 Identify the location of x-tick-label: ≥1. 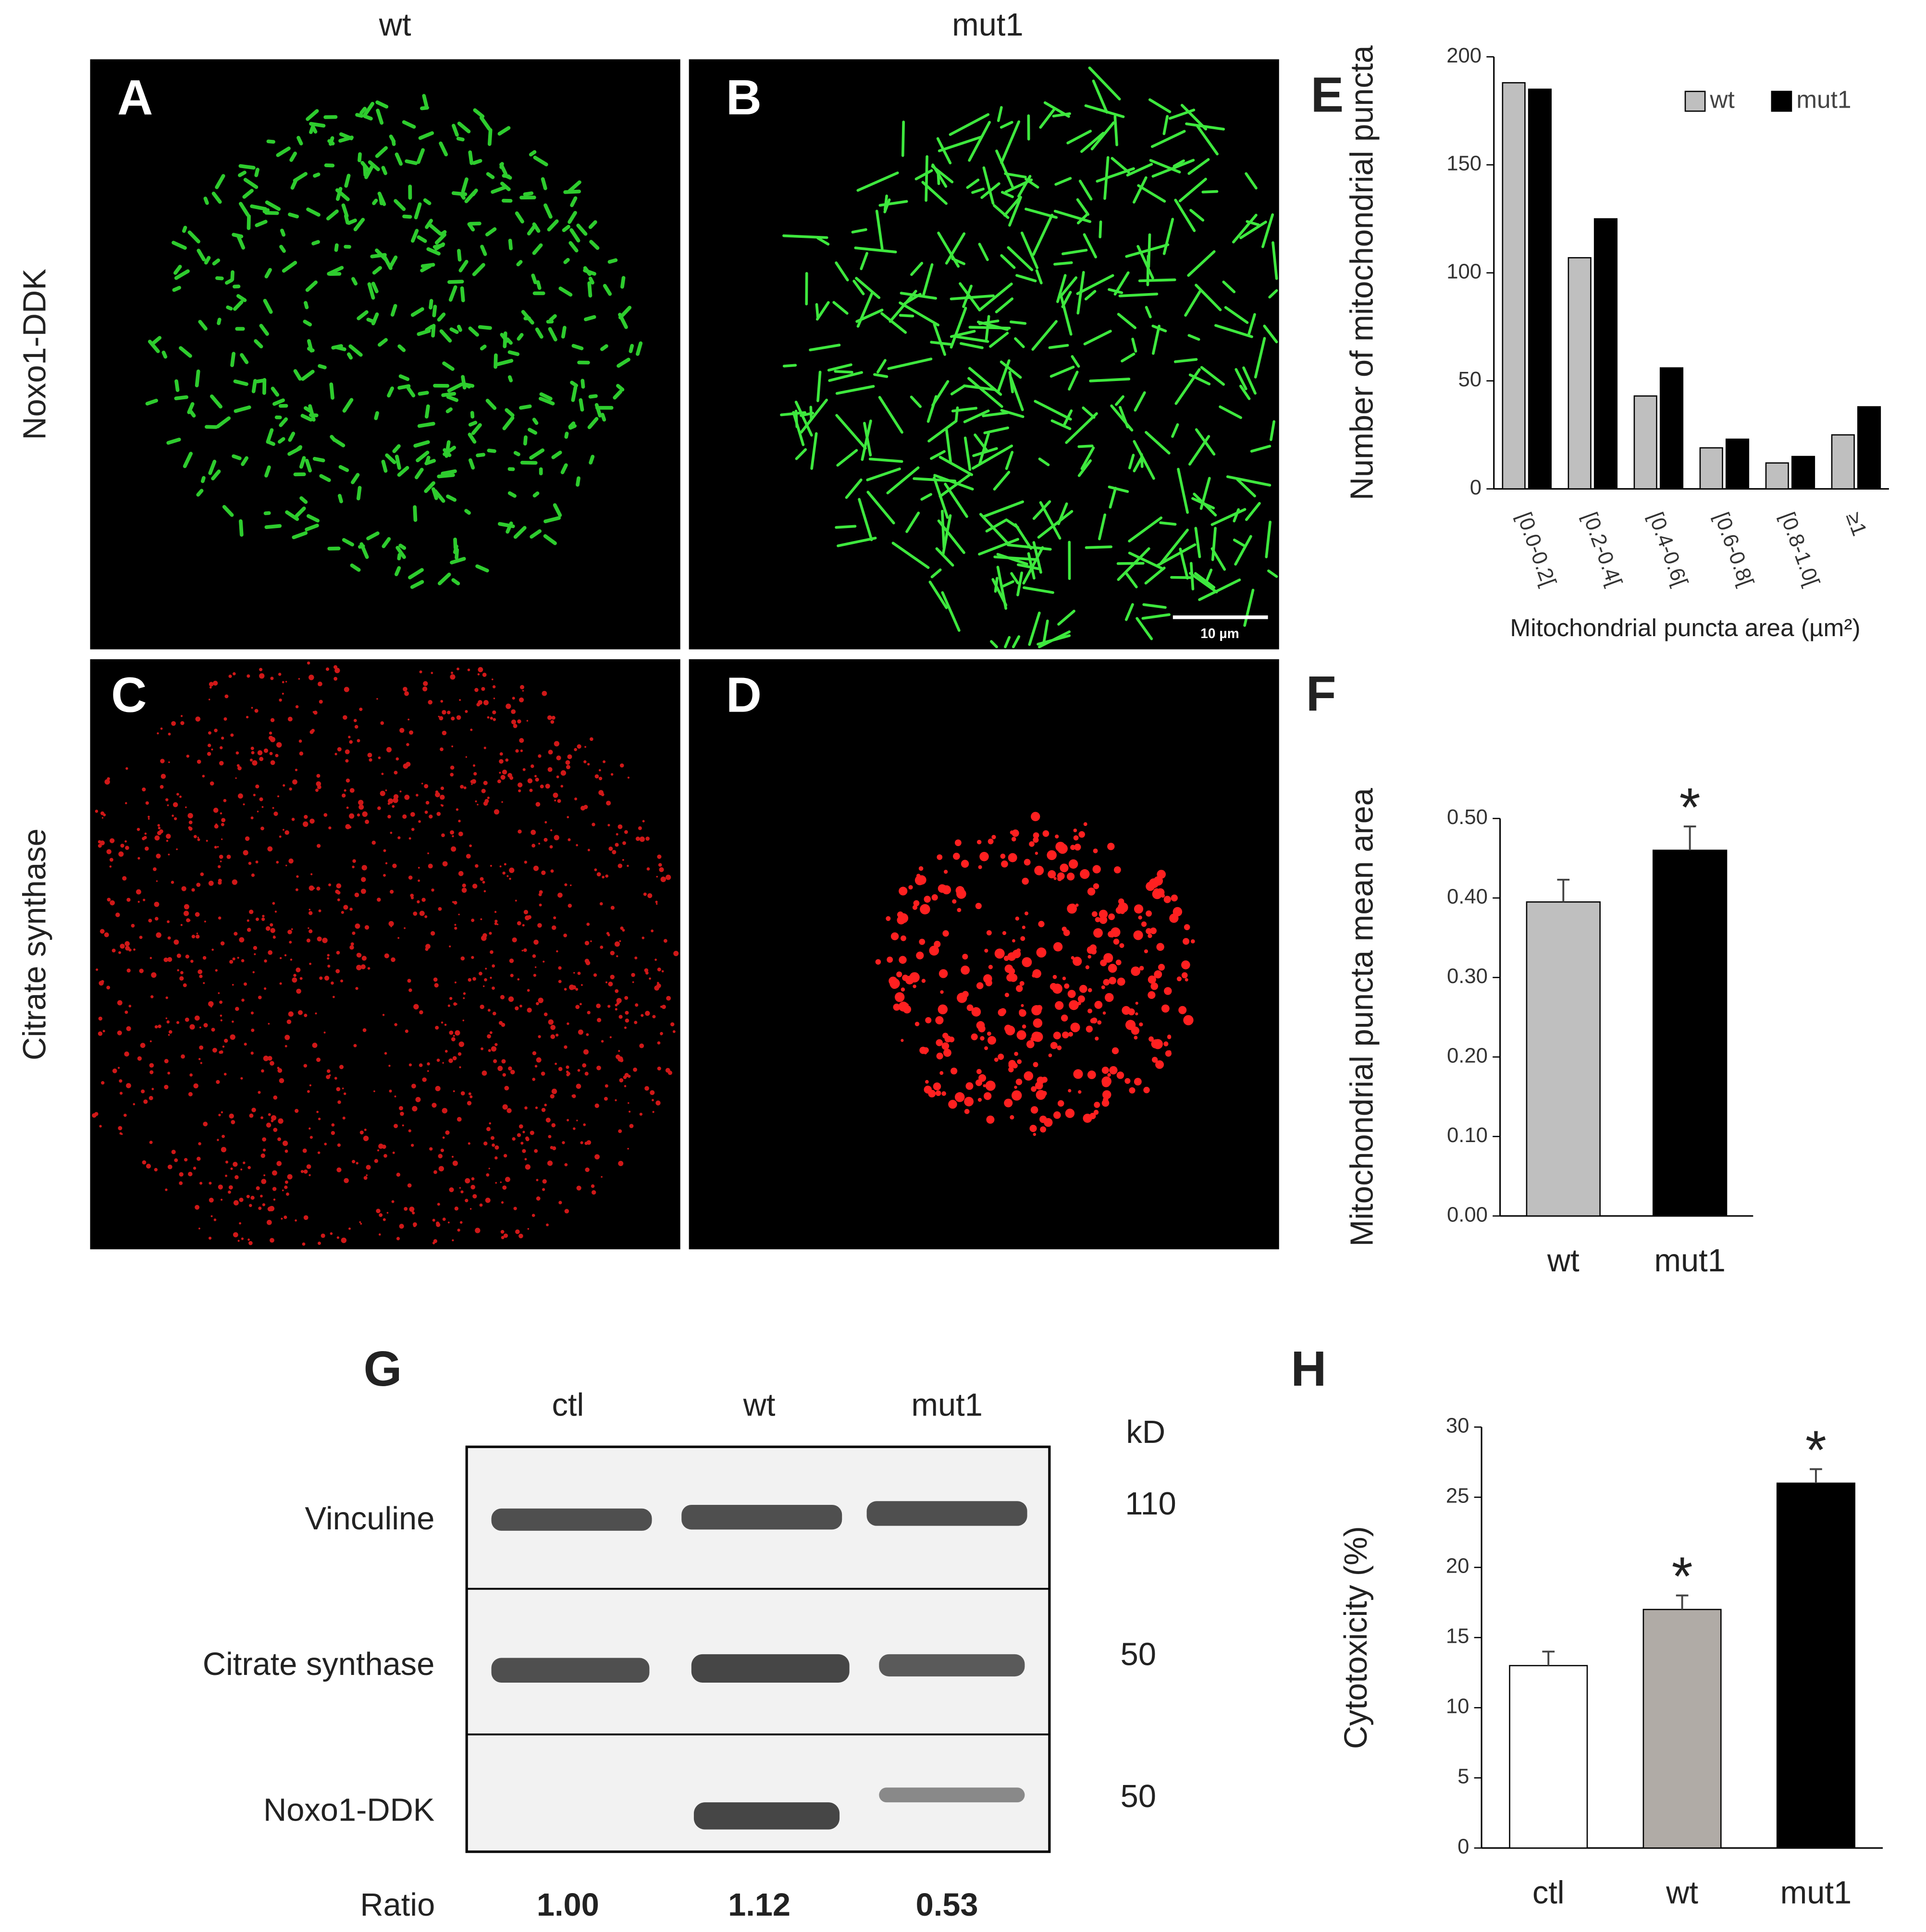
(1856, 524).